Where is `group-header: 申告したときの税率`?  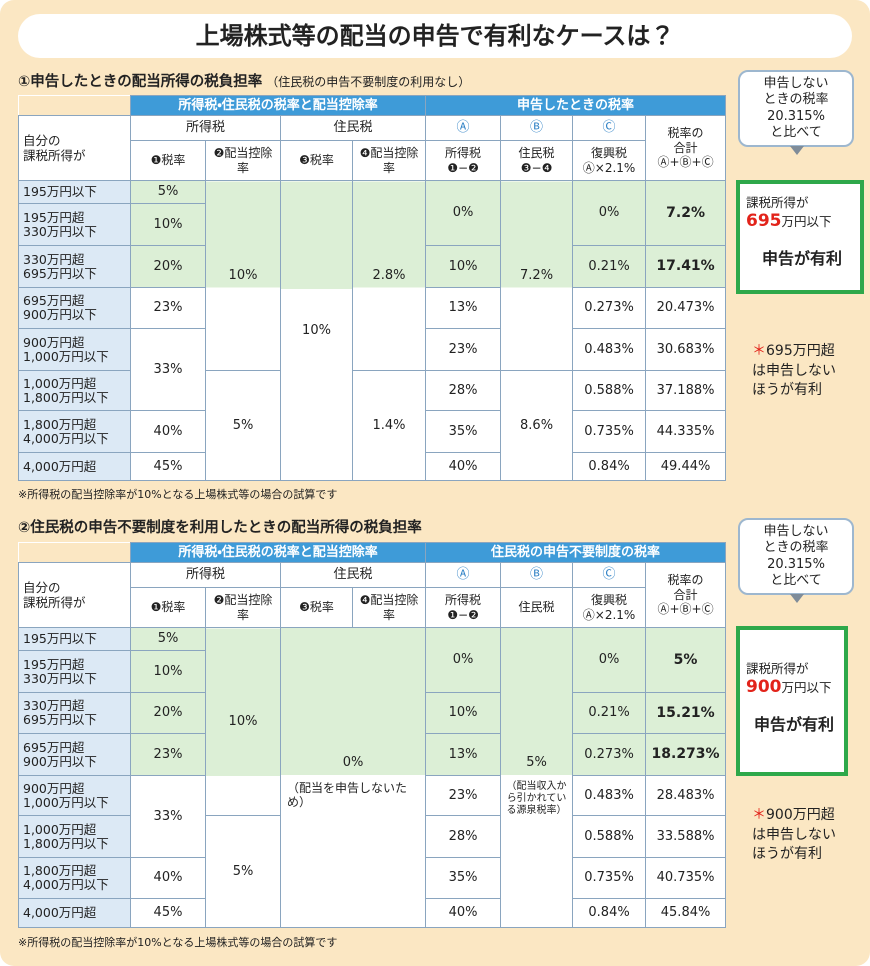 group-header: 申告したときの税率 is located at coordinates (576, 105).